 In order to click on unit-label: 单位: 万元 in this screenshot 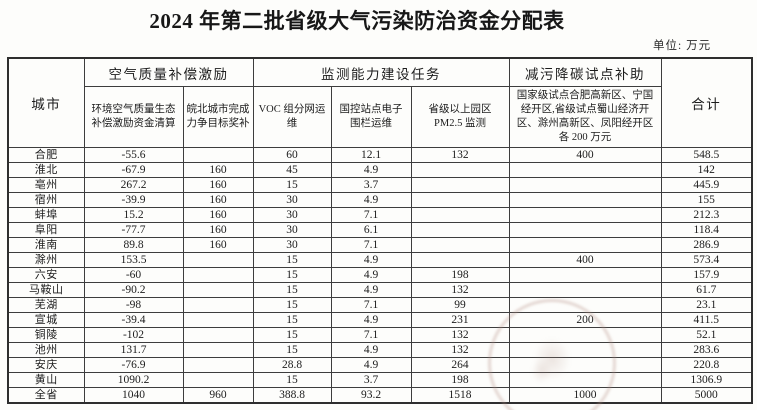, I will do `click(682, 46)`.